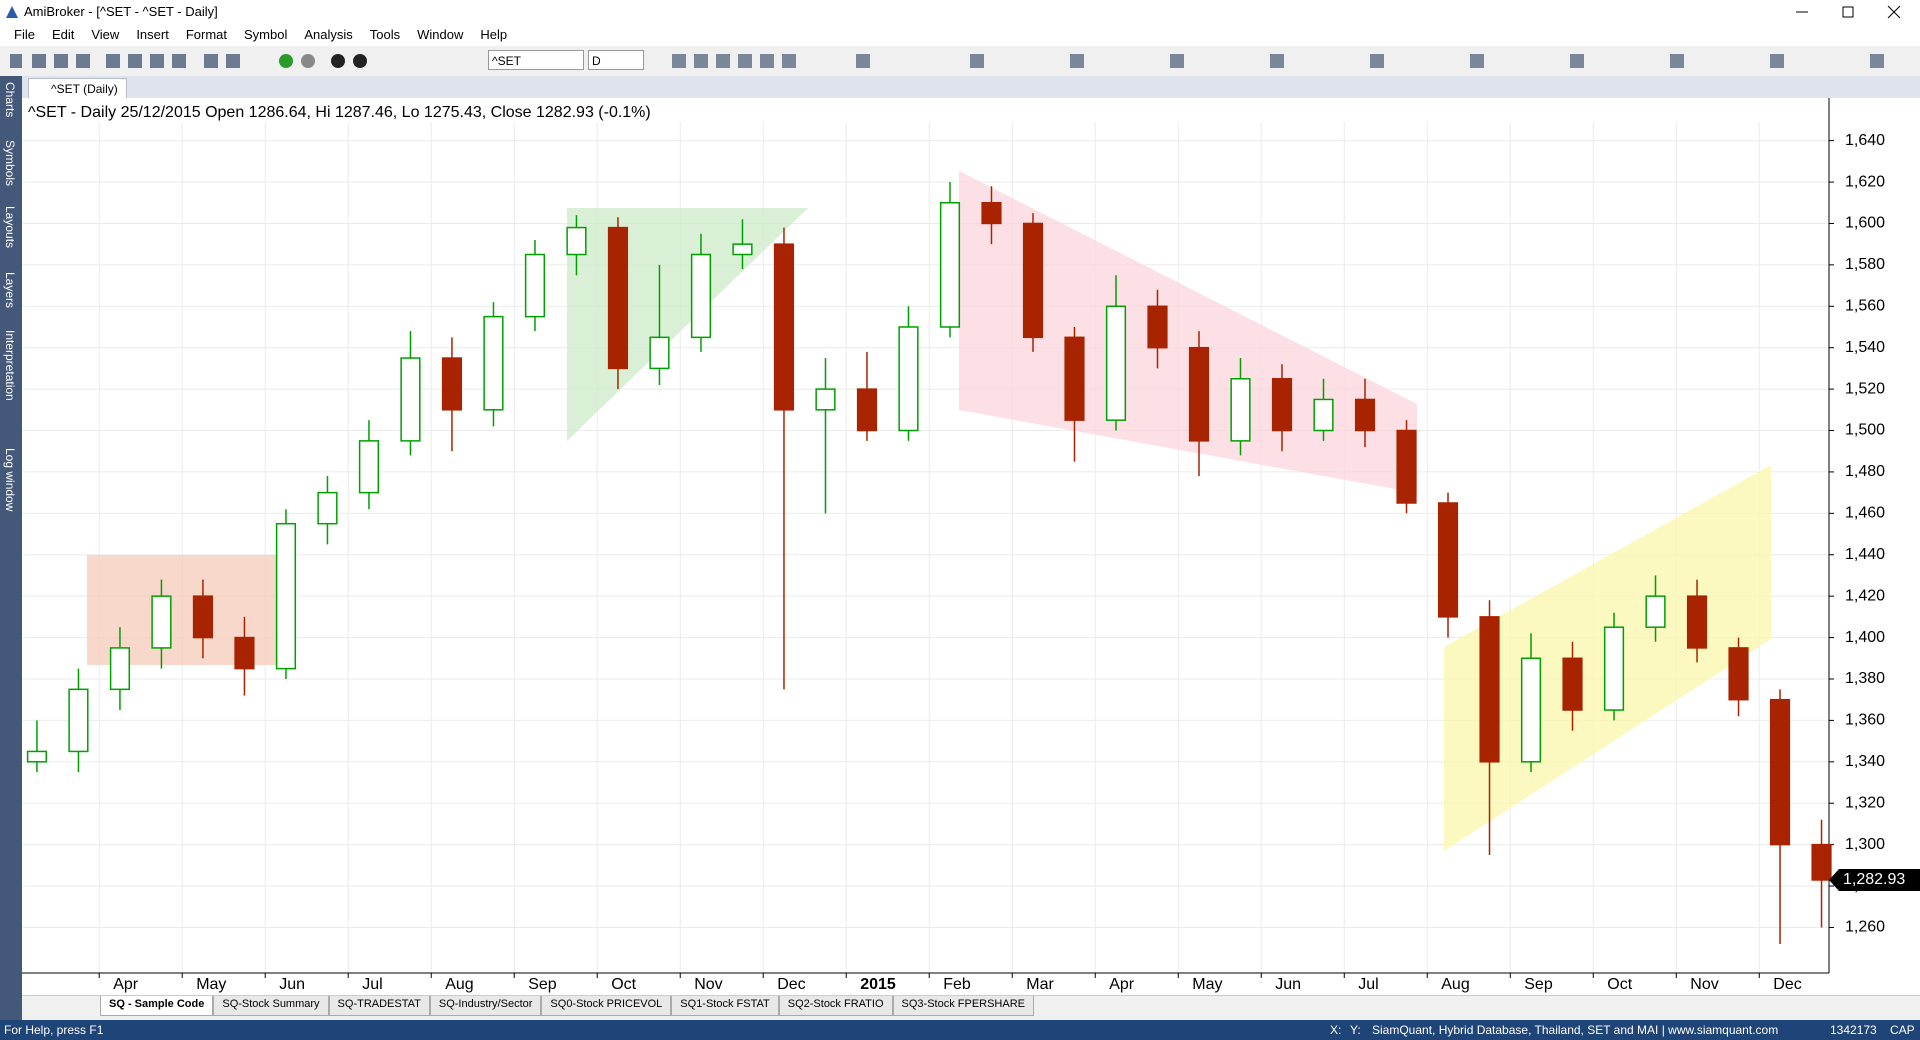  Describe the element at coordinates (1850, 12) in the screenshot. I see `window-controls` at that location.